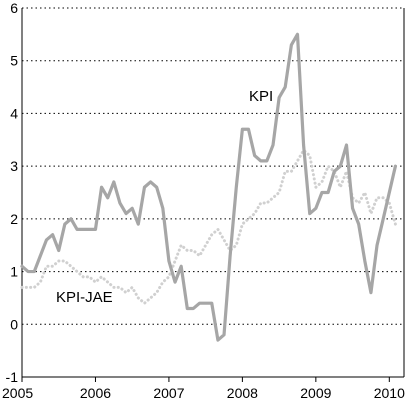  I want to click on y-tick-label: 3, so click(14, 166).